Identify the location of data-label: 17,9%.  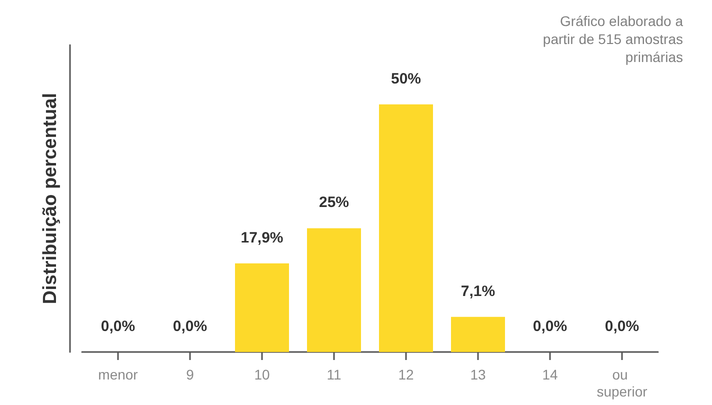
(262, 237).